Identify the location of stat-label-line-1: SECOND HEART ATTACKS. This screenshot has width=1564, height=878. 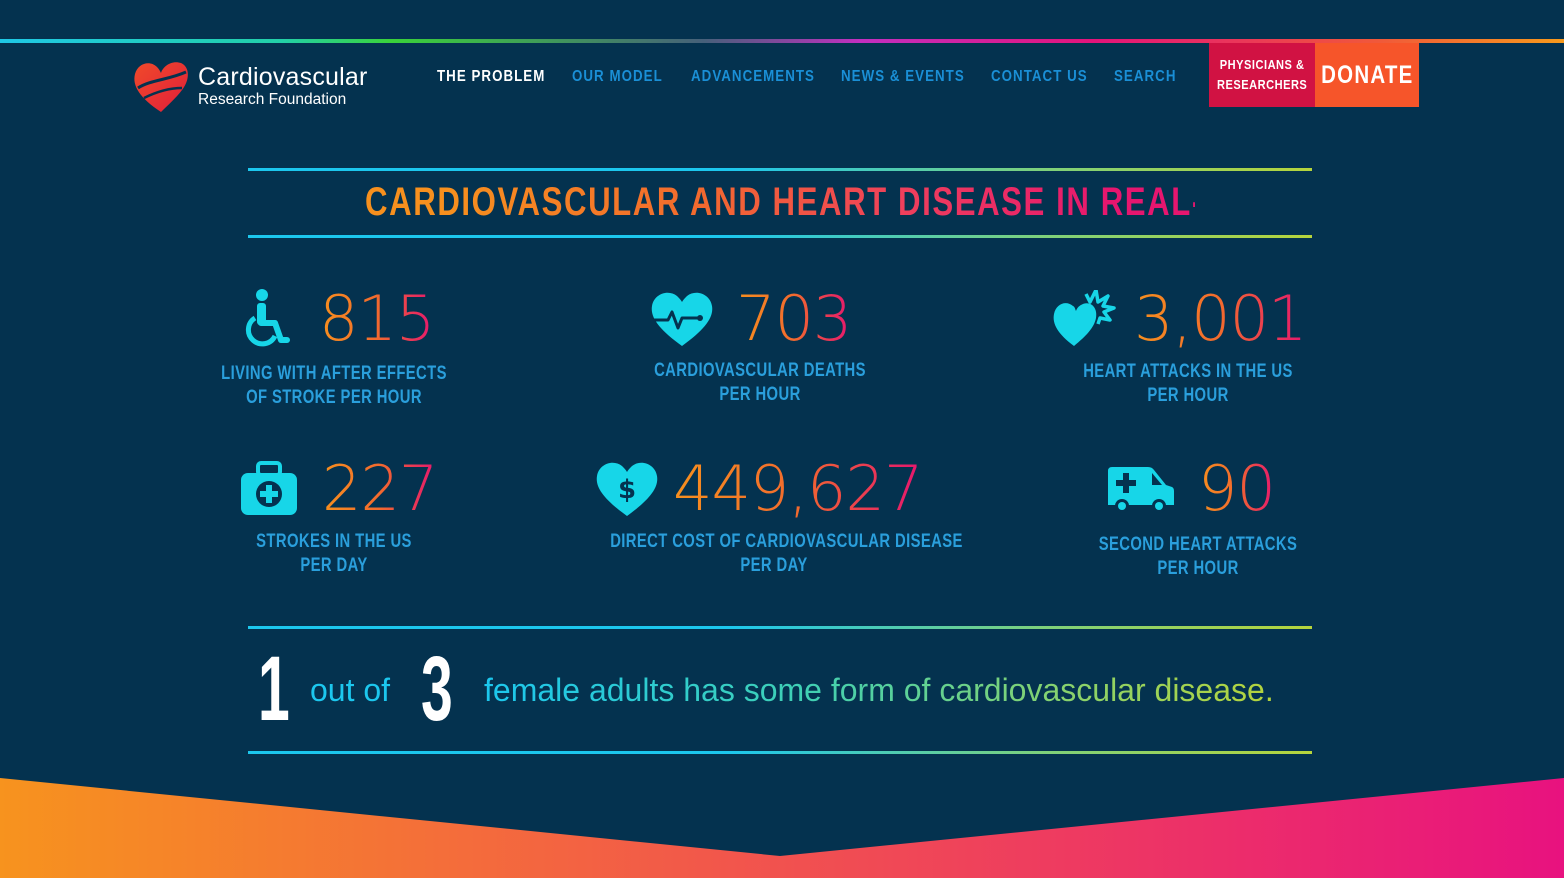
(1198, 544).